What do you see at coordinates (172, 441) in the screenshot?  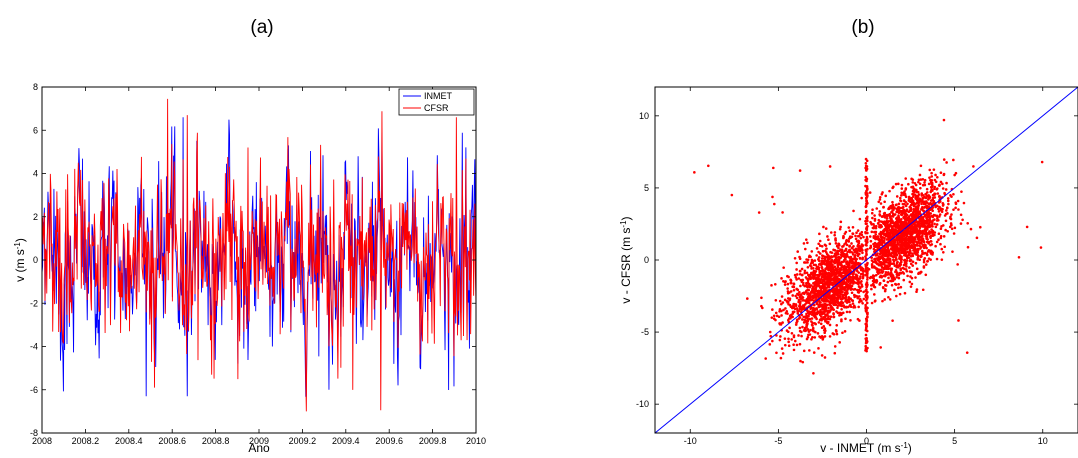 I see `chart-a-xtick-label: 2008.6` at bounding box center [172, 441].